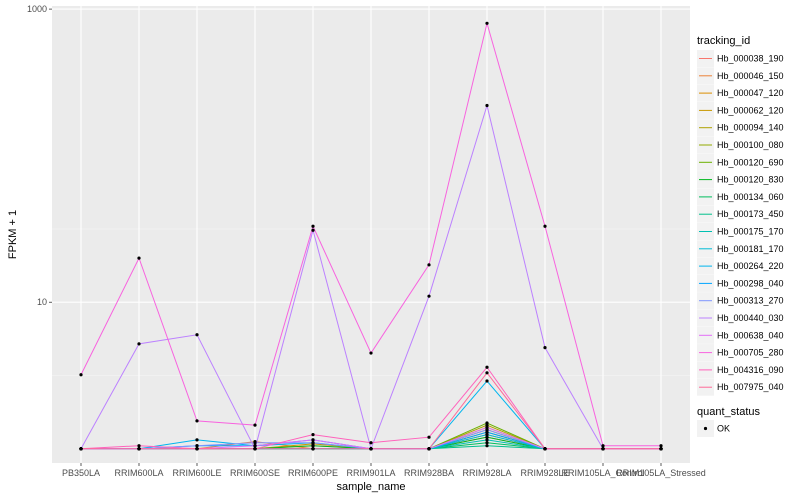  What do you see at coordinates (138, 473) in the screenshot?
I see `x-tick-label: RRIM600LA` at bounding box center [138, 473].